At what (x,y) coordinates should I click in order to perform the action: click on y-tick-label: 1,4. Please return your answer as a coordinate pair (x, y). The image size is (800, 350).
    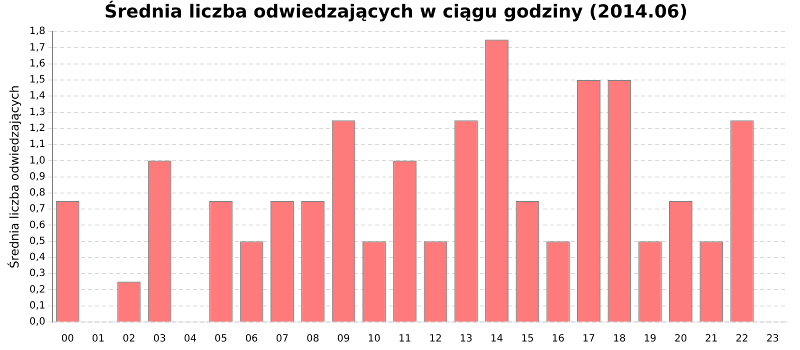
    Looking at the image, I should click on (37, 96).